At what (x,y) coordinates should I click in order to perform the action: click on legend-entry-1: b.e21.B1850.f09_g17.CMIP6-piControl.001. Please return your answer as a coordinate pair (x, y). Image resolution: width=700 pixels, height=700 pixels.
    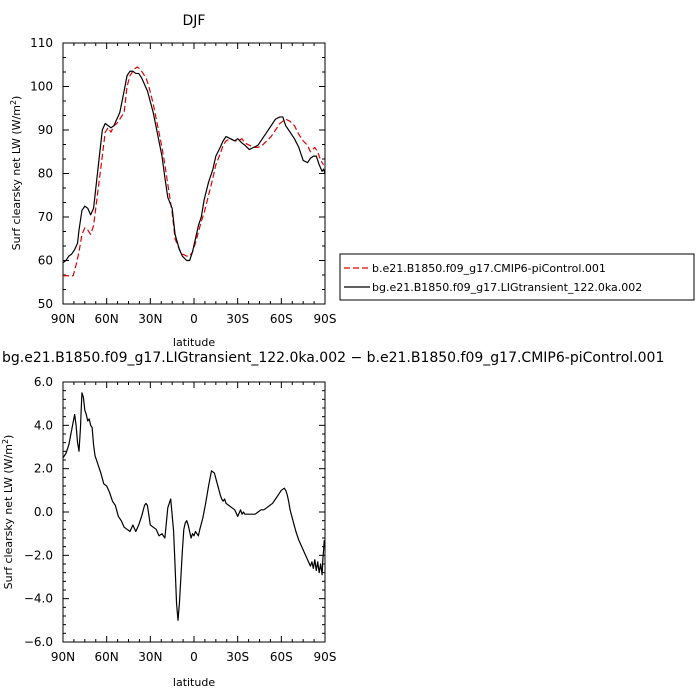
    Looking at the image, I should click on (489, 268).